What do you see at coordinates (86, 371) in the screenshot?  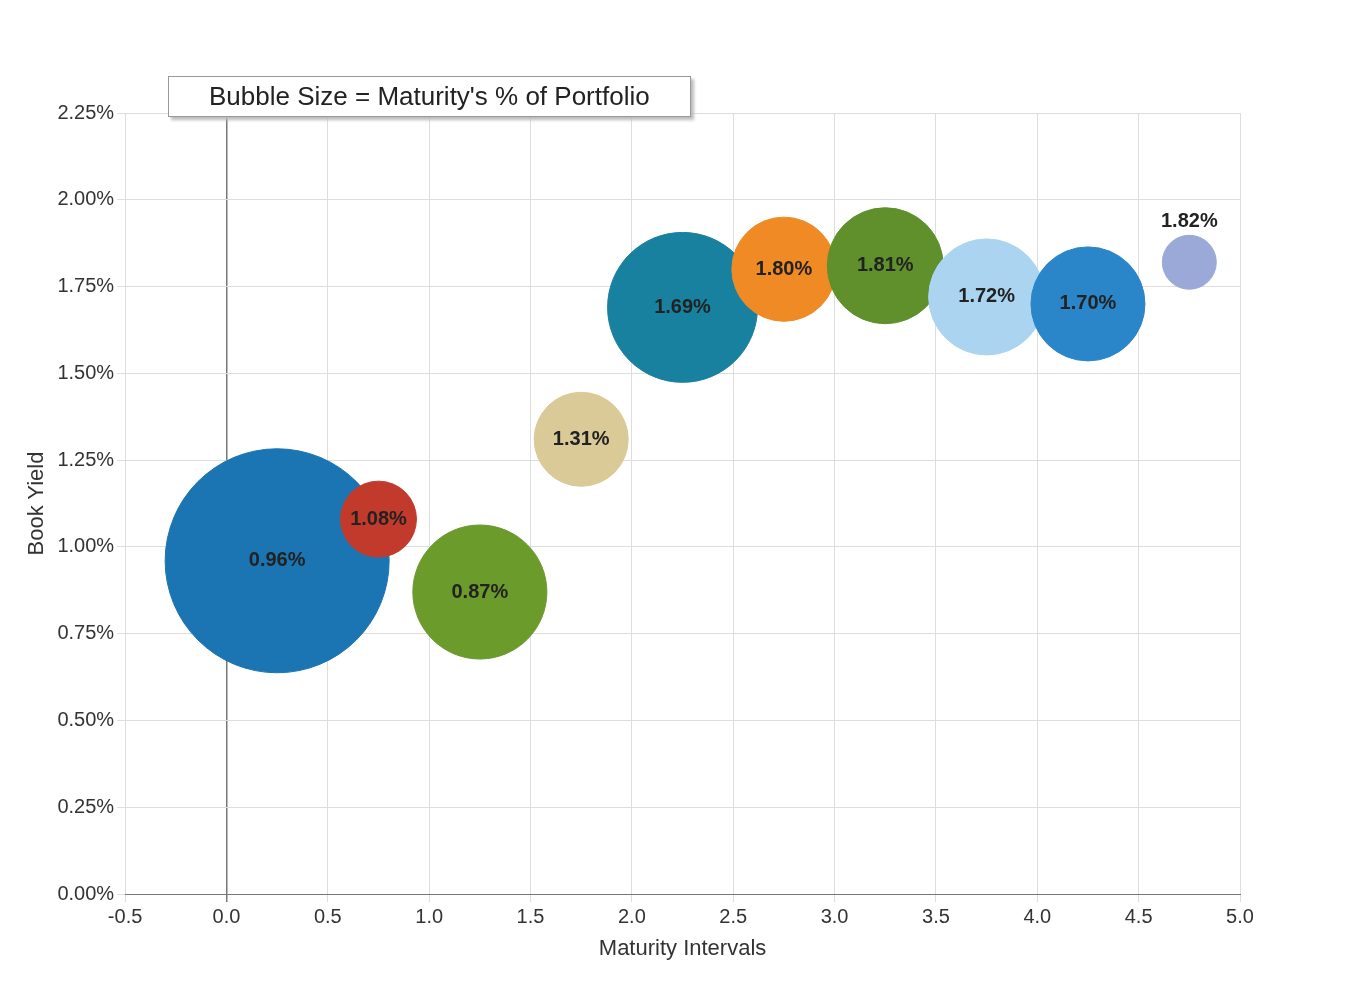 I see `y-tick-label: 1.50%` at bounding box center [86, 371].